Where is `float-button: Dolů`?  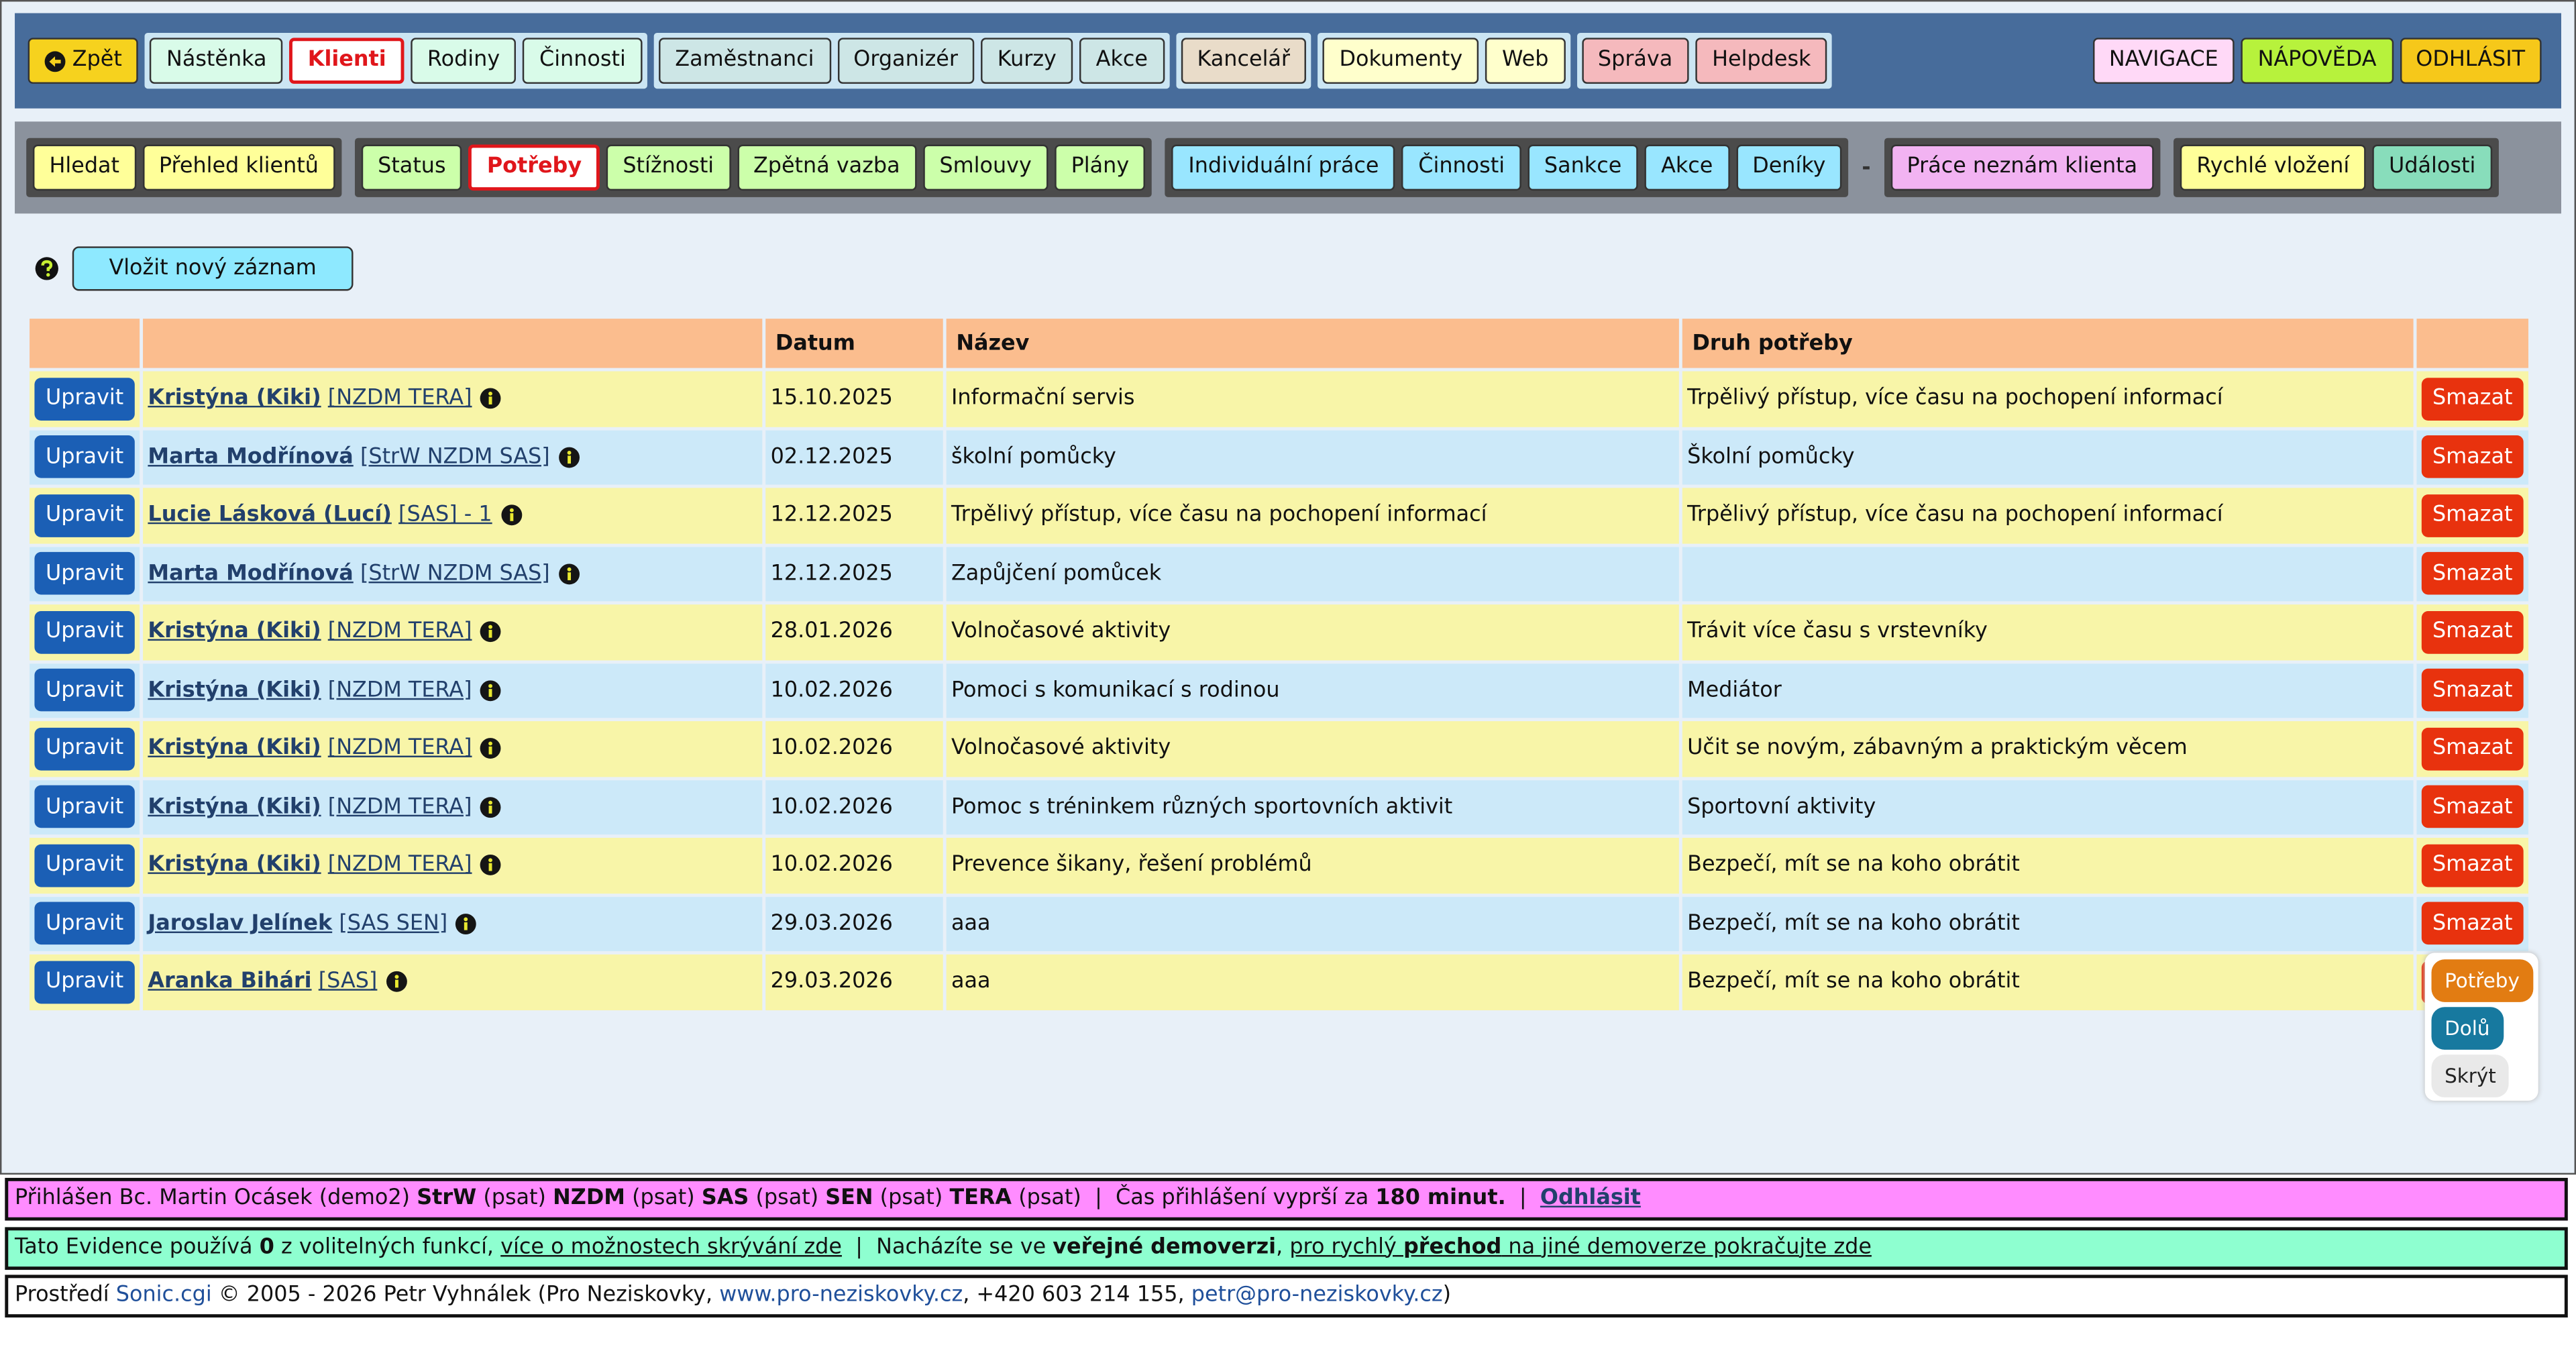 float-button: Dolů is located at coordinates (2467, 1028).